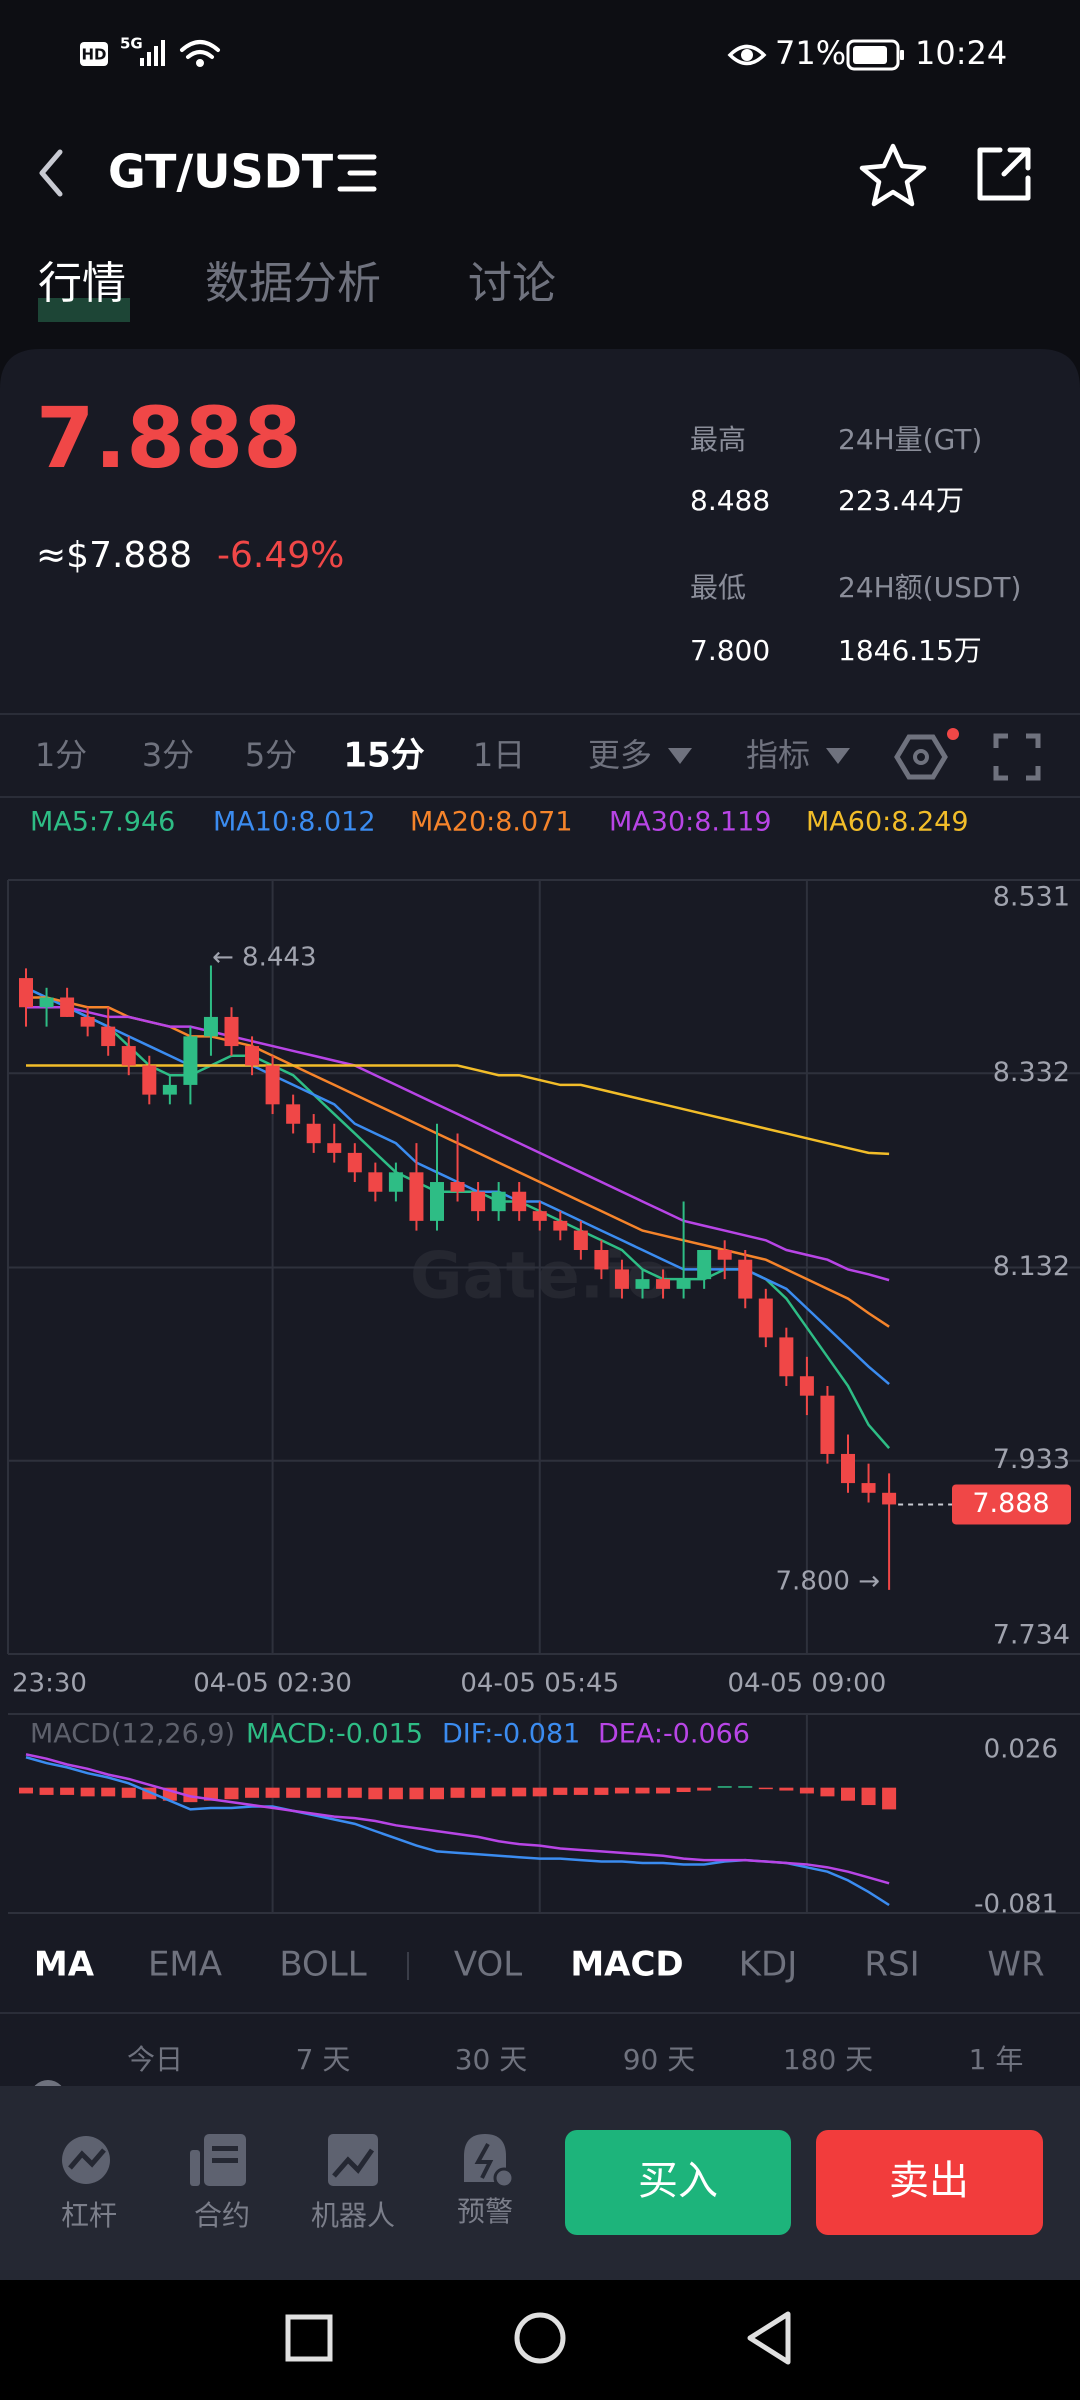  What do you see at coordinates (539, 1684) in the screenshot?
I see `x-tick-label: 04-05 05:45` at bounding box center [539, 1684].